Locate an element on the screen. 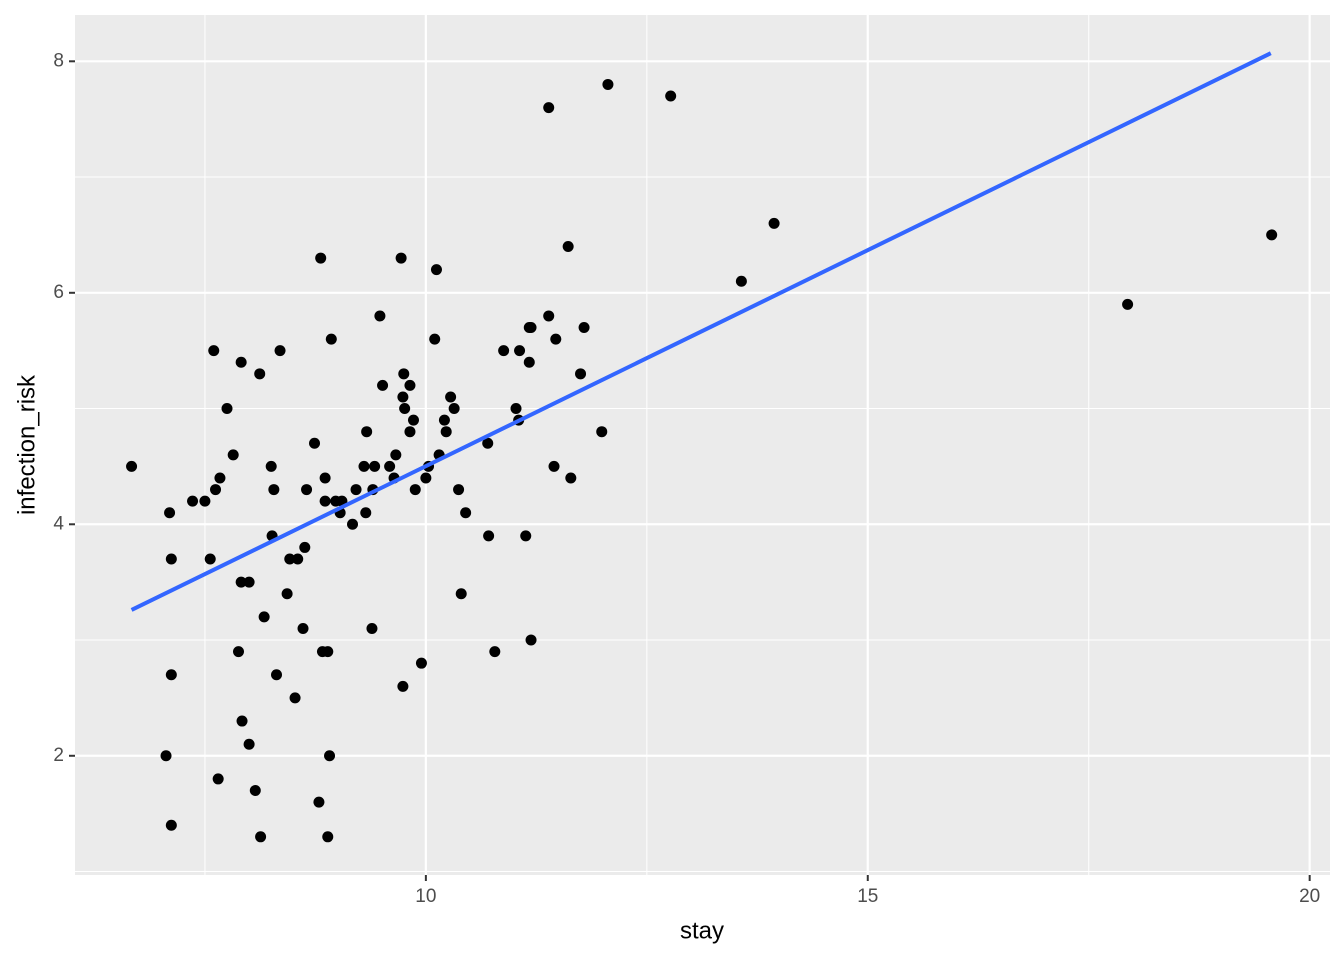 The height and width of the screenshot is (960, 1344). y-tick-label: 6 is located at coordinates (58, 292).